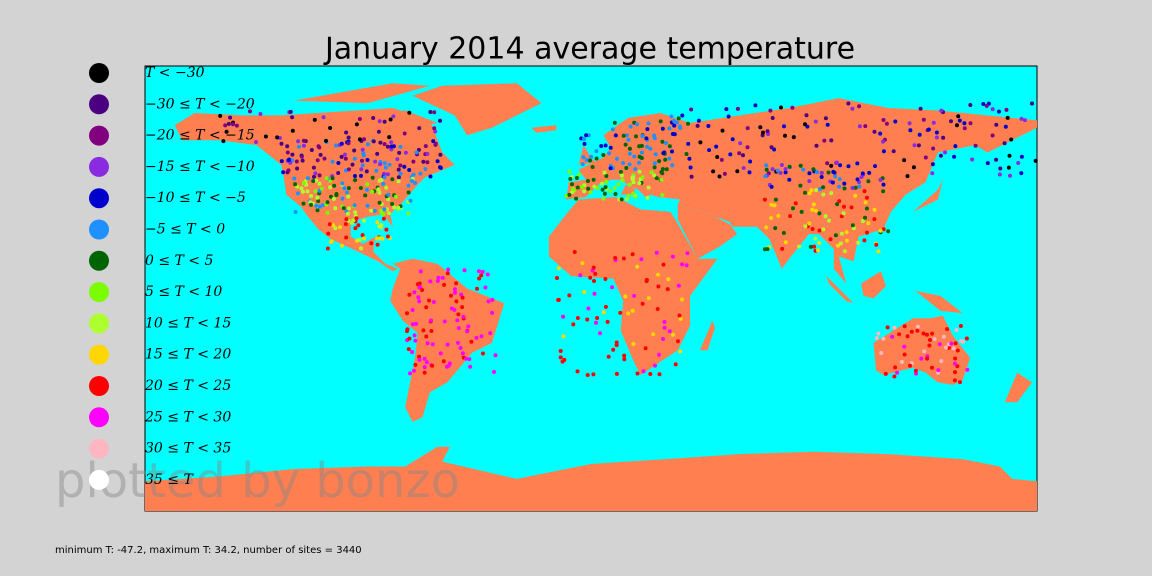  I want to click on greenland, so click(477, 109).